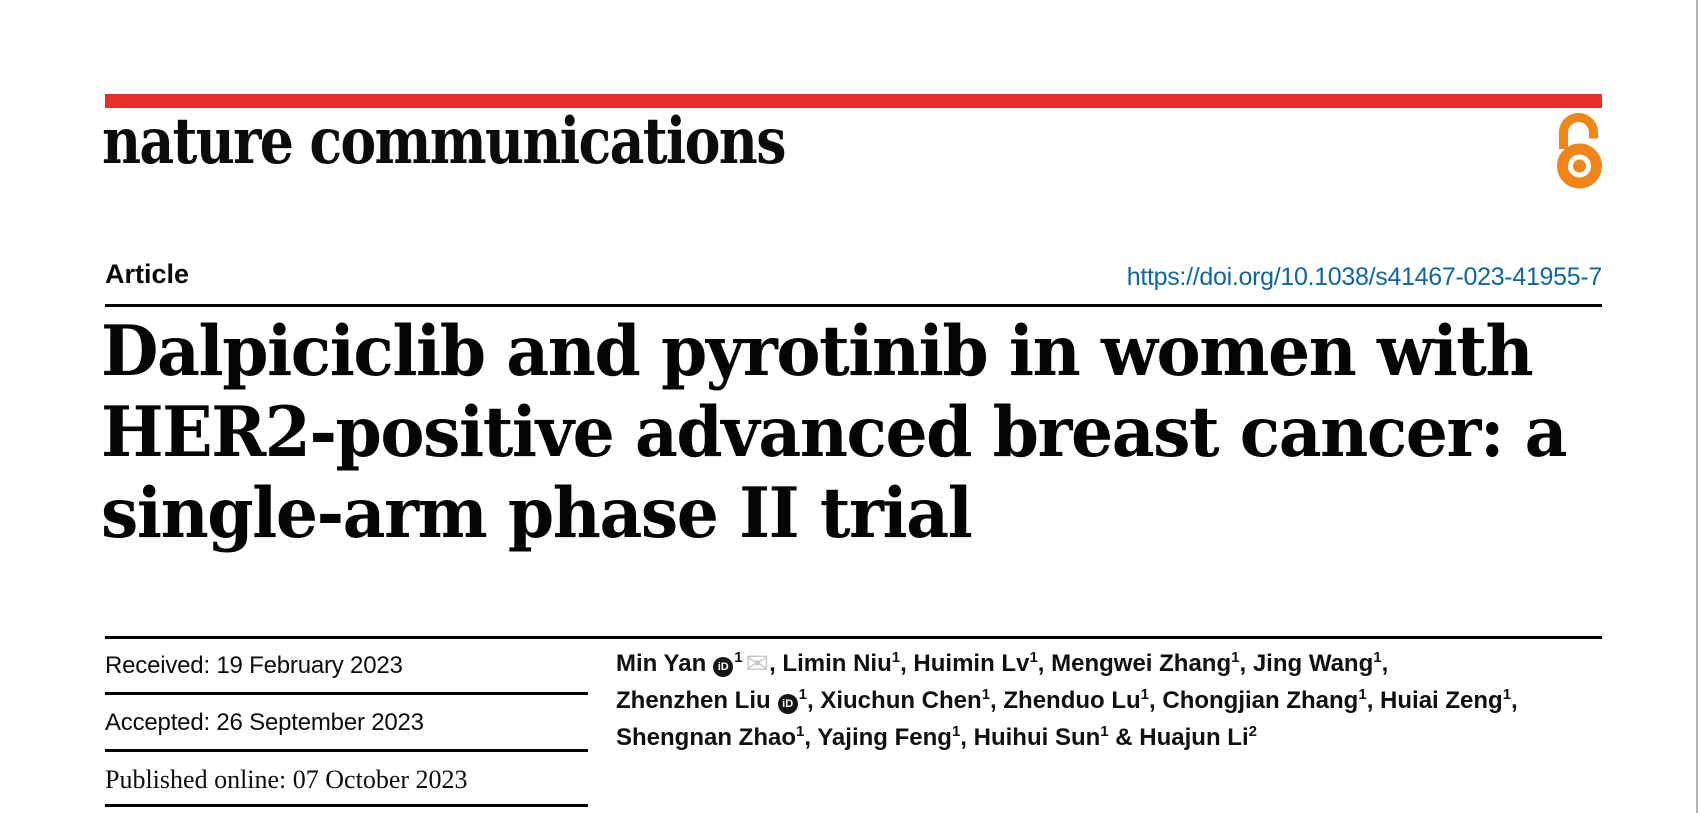 This screenshot has width=1701, height=813. What do you see at coordinates (254, 665) in the screenshot?
I see `received-date: Received: 19 February 2023` at bounding box center [254, 665].